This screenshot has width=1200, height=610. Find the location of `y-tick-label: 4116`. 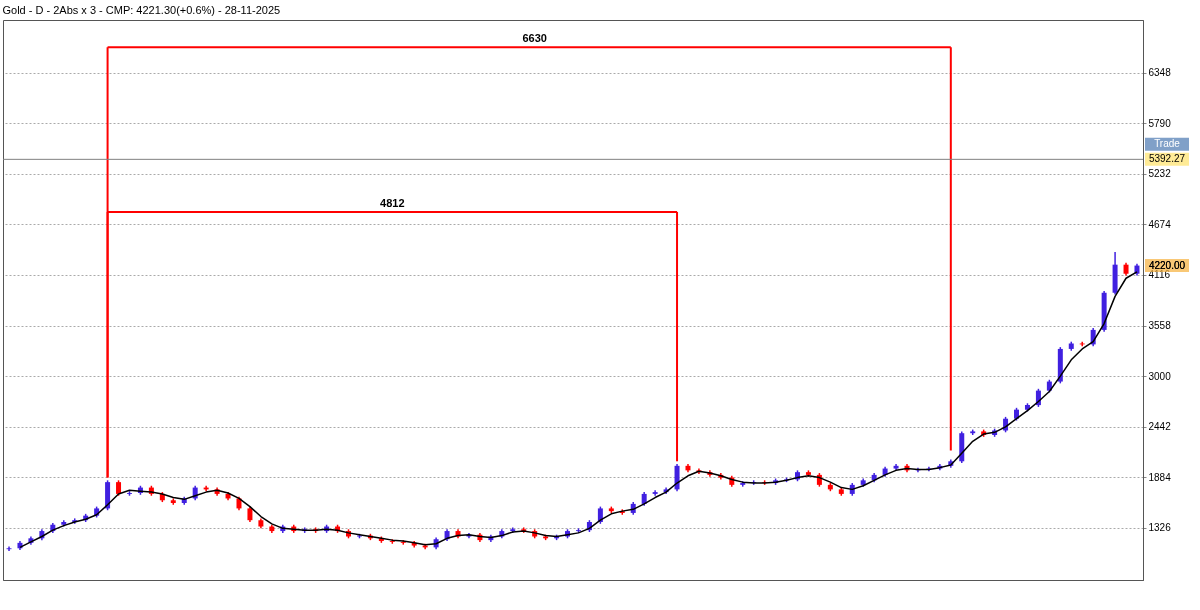

y-tick-label: 4116 is located at coordinates (1159, 275).